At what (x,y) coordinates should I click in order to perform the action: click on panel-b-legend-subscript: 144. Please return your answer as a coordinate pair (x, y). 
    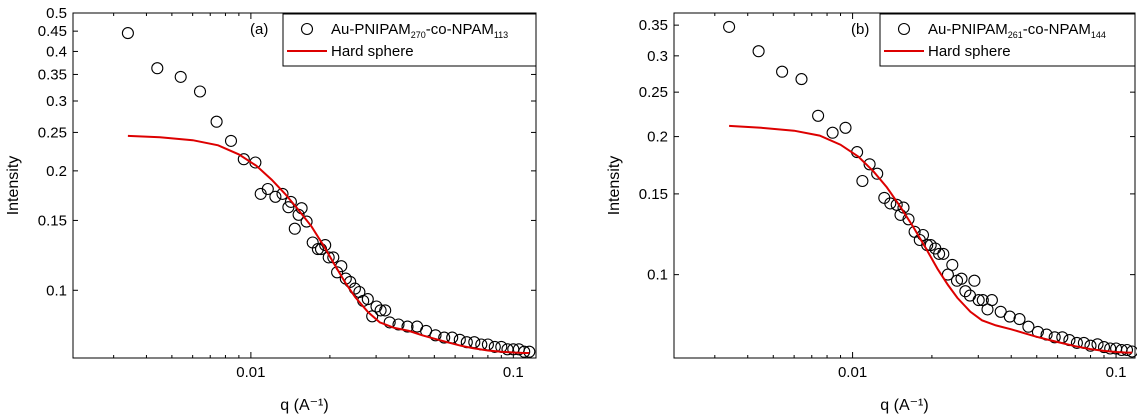
    Looking at the image, I should click on (1098, 35).